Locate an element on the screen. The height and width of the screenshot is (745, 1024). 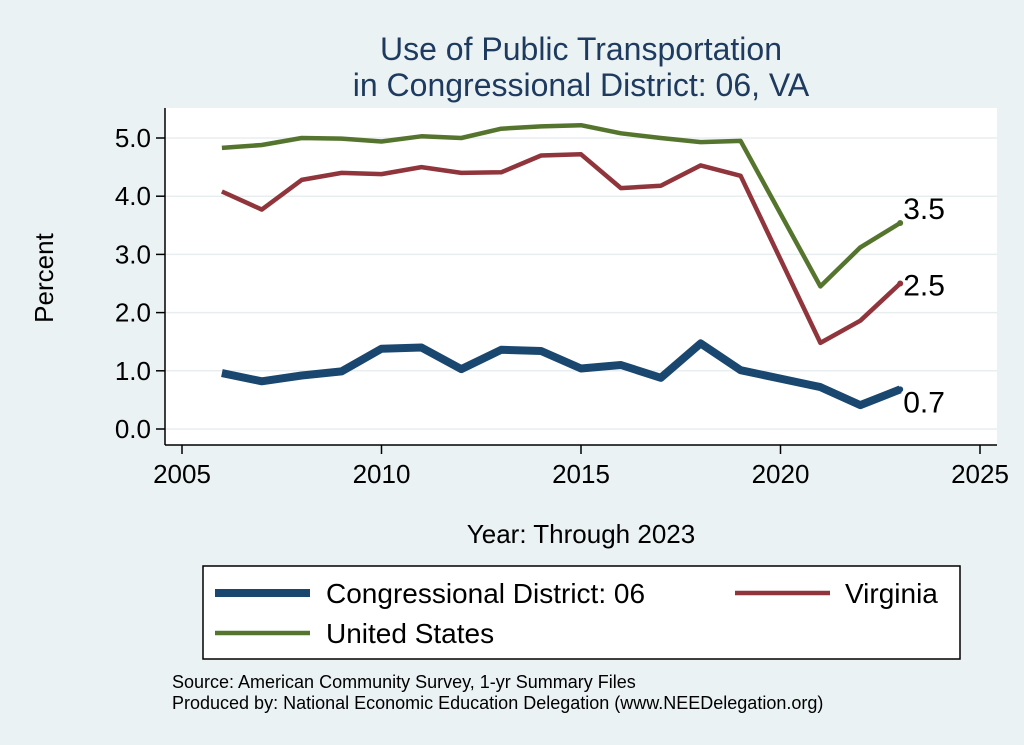
x-tick-label: 2015 is located at coordinates (581, 474).